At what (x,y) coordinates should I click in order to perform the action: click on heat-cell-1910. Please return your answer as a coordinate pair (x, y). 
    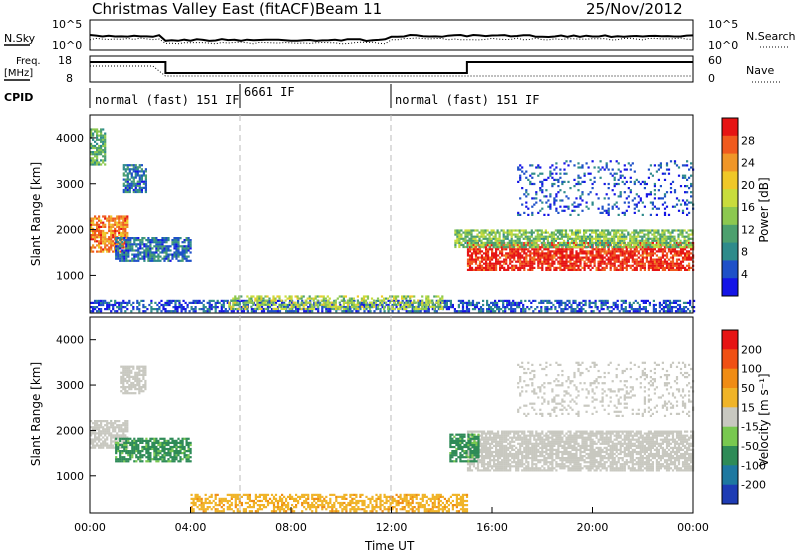
    Looking at the image, I should click on (273, 300).